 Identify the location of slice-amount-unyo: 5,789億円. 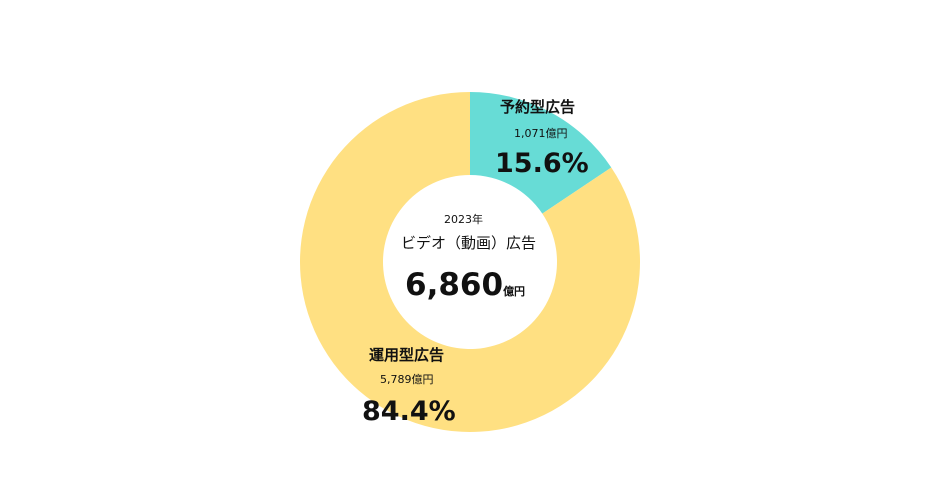
(407, 379).